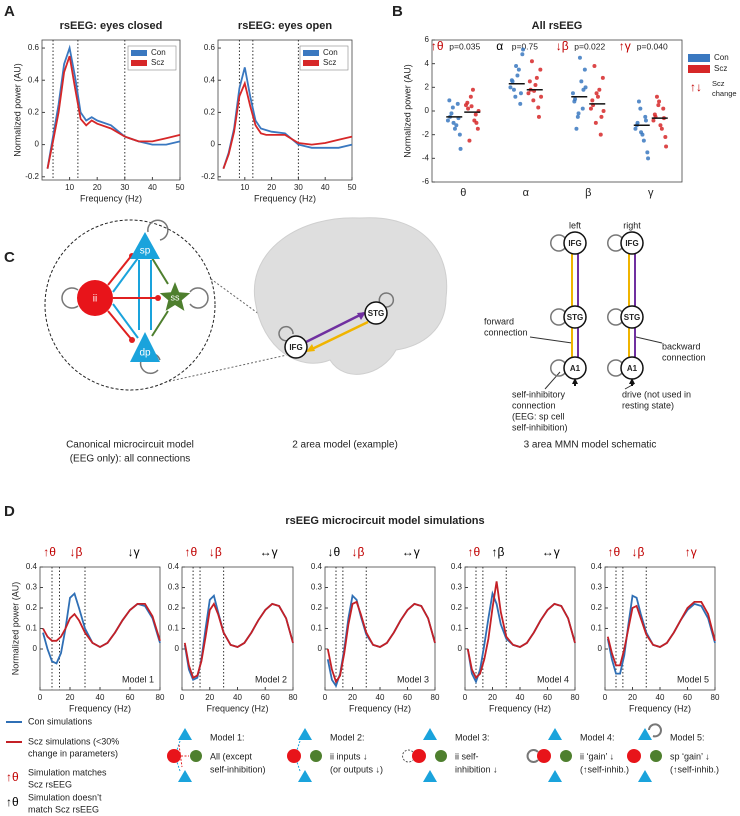  What do you see at coordinates (424, 755) in the screenshot?
I see `model-icon` at bounding box center [424, 755].